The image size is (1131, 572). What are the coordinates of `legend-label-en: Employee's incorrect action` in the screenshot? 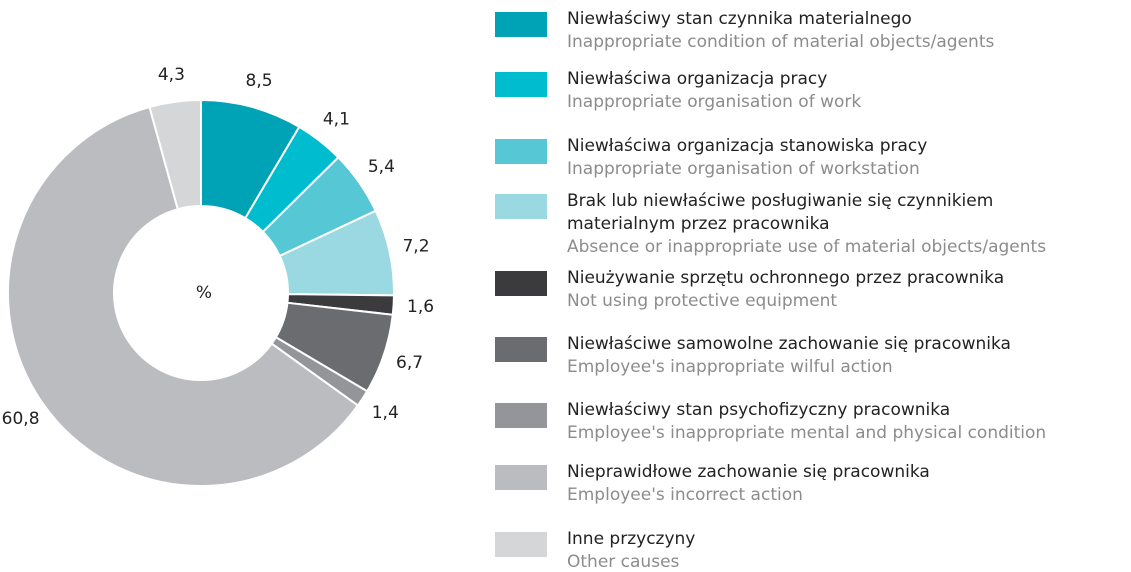 It's located at (685, 495).